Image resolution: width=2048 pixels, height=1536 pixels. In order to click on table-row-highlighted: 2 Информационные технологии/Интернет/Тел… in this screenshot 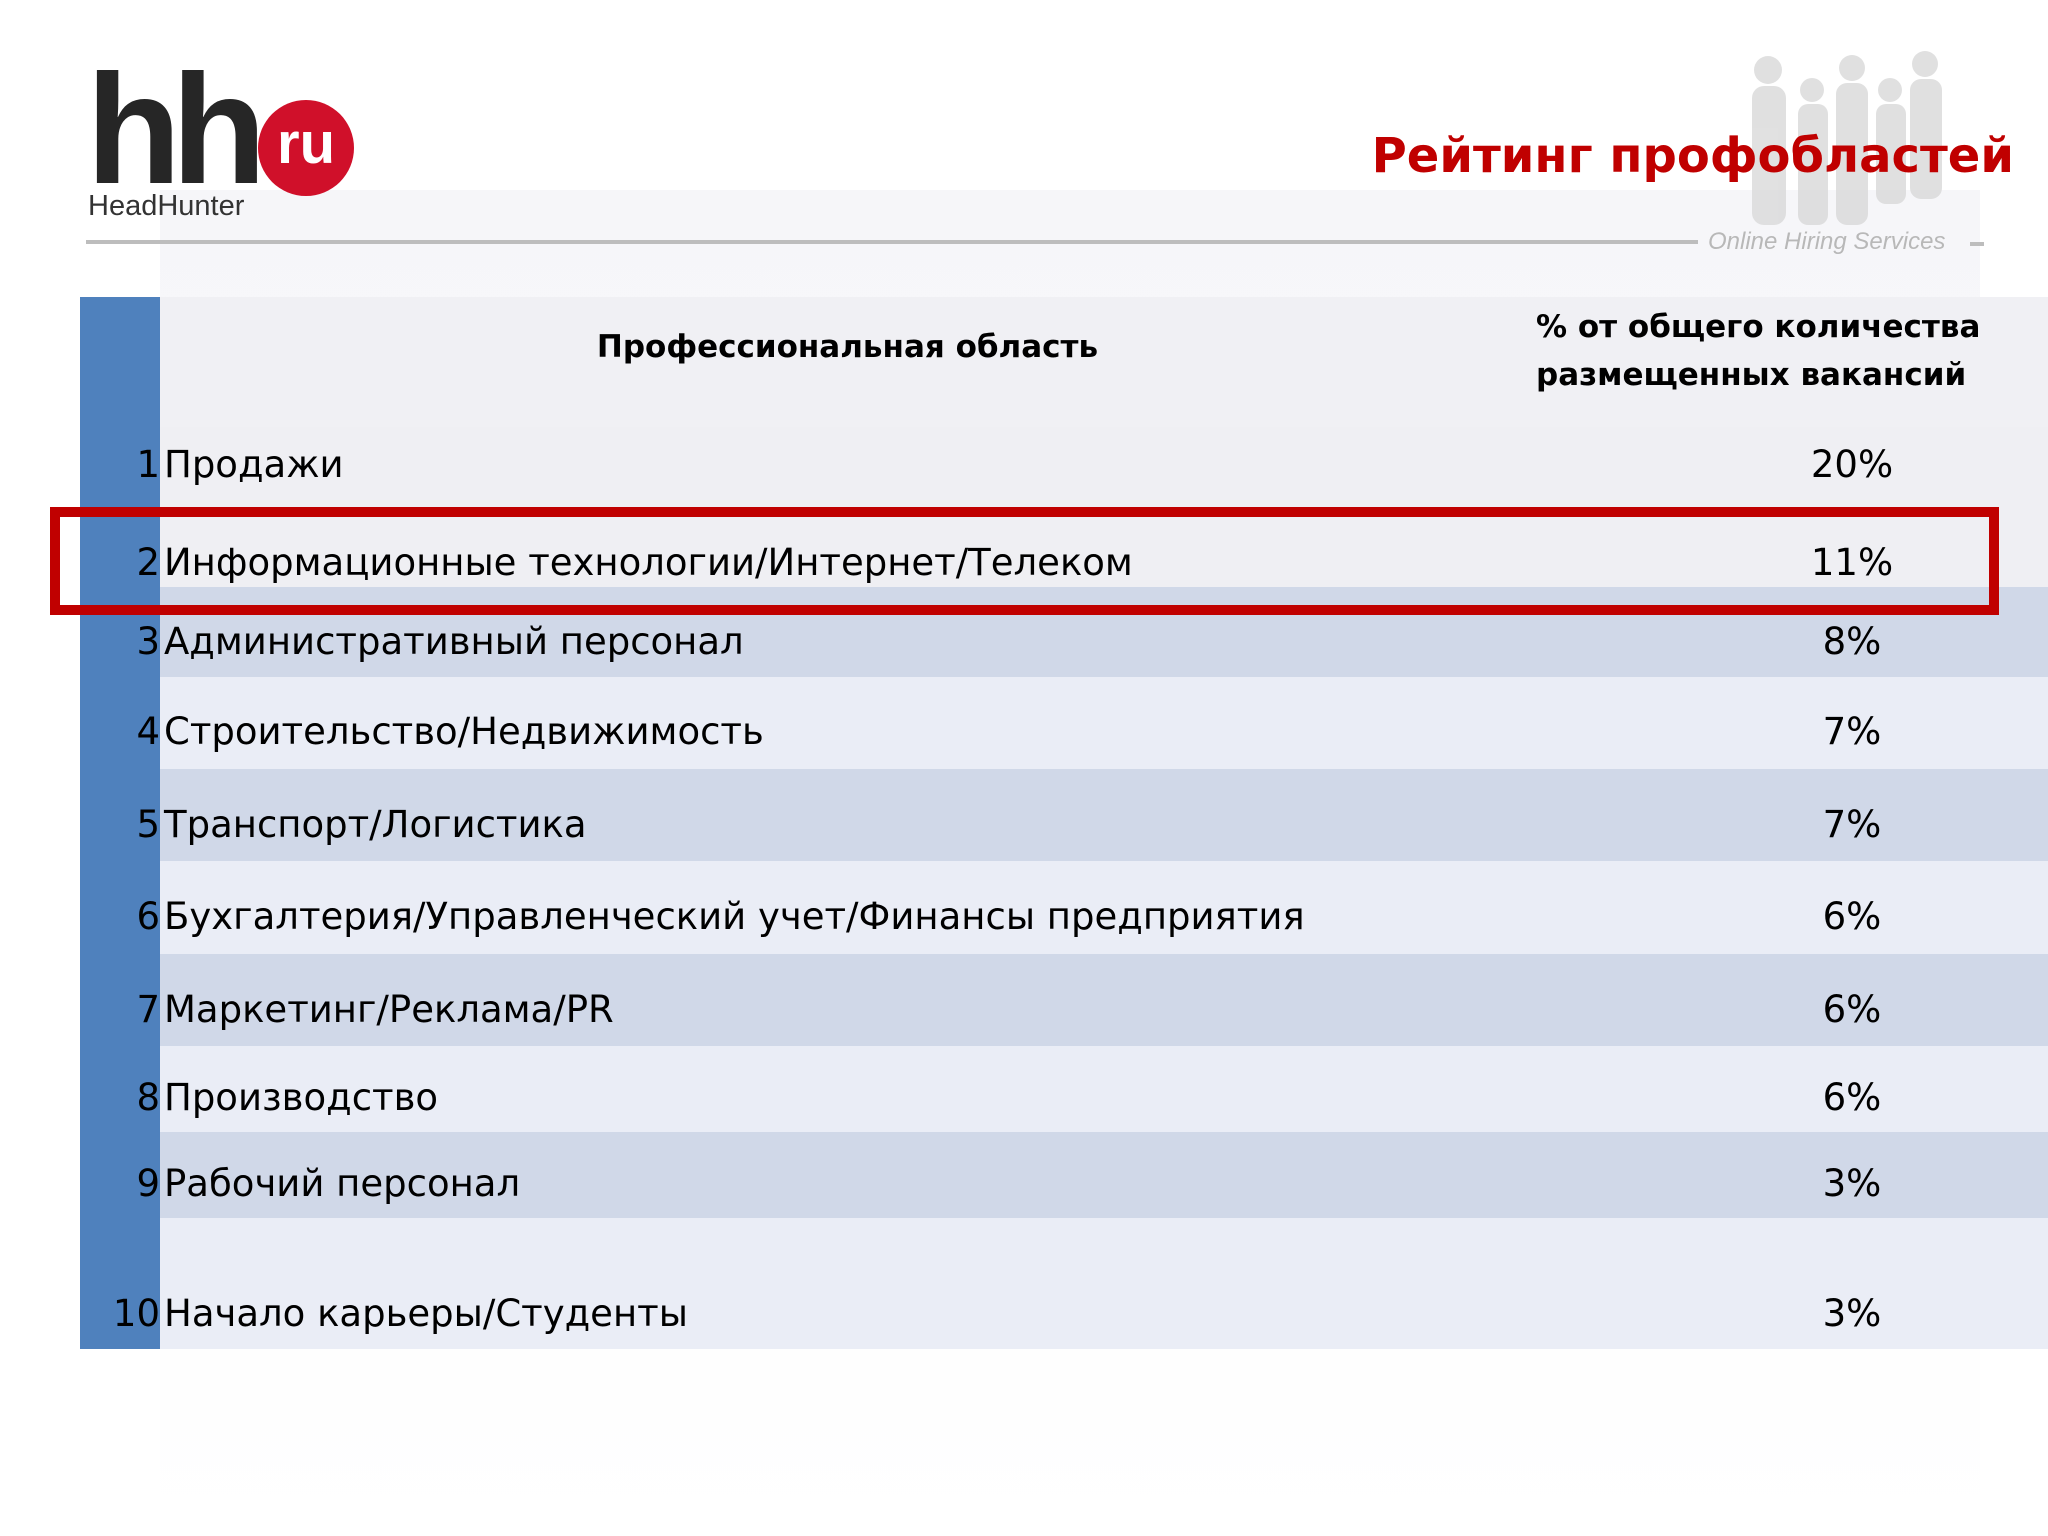, I will do `click(1092, 553)`.